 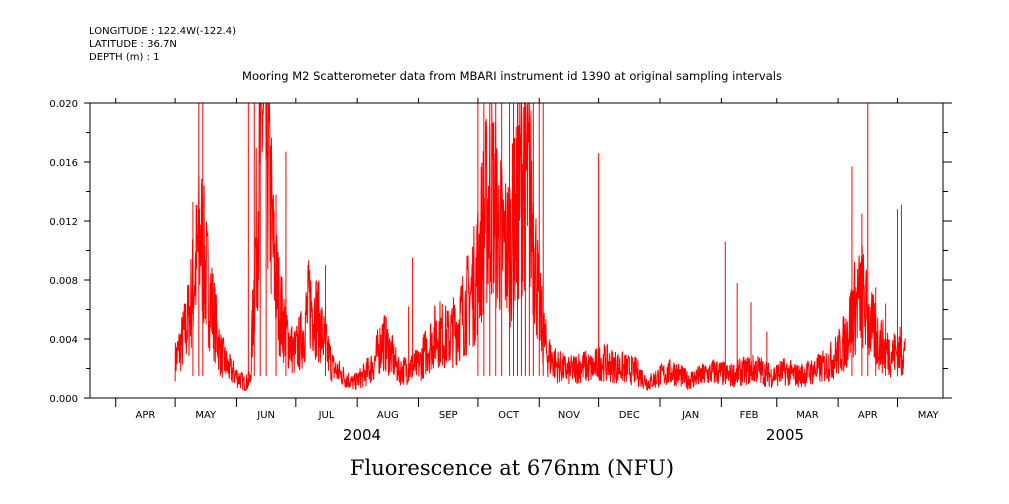 I want to click on x-tick-label: MAR, so click(x=807, y=415).